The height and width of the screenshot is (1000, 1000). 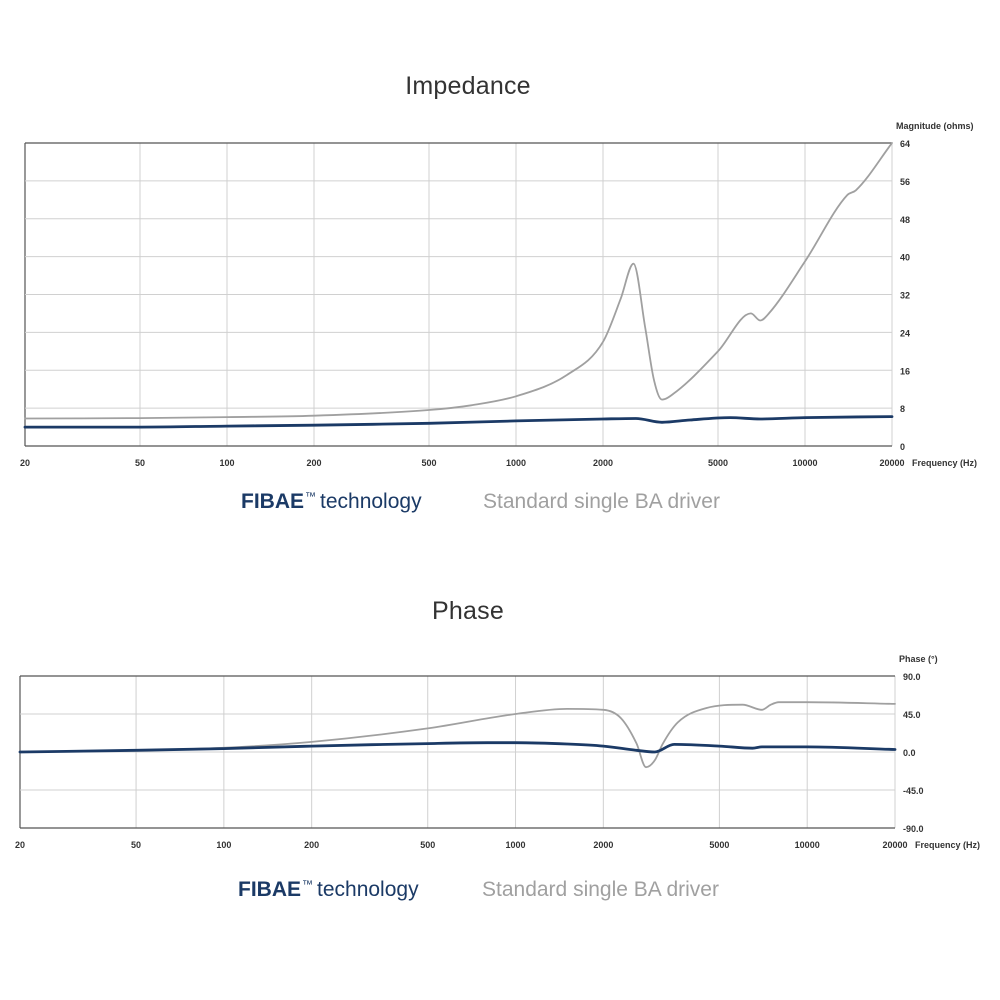 What do you see at coordinates (905, 182) in the screenshot?
I see `impedance-y-tick-label: 56` at bounding box center [905, 182].